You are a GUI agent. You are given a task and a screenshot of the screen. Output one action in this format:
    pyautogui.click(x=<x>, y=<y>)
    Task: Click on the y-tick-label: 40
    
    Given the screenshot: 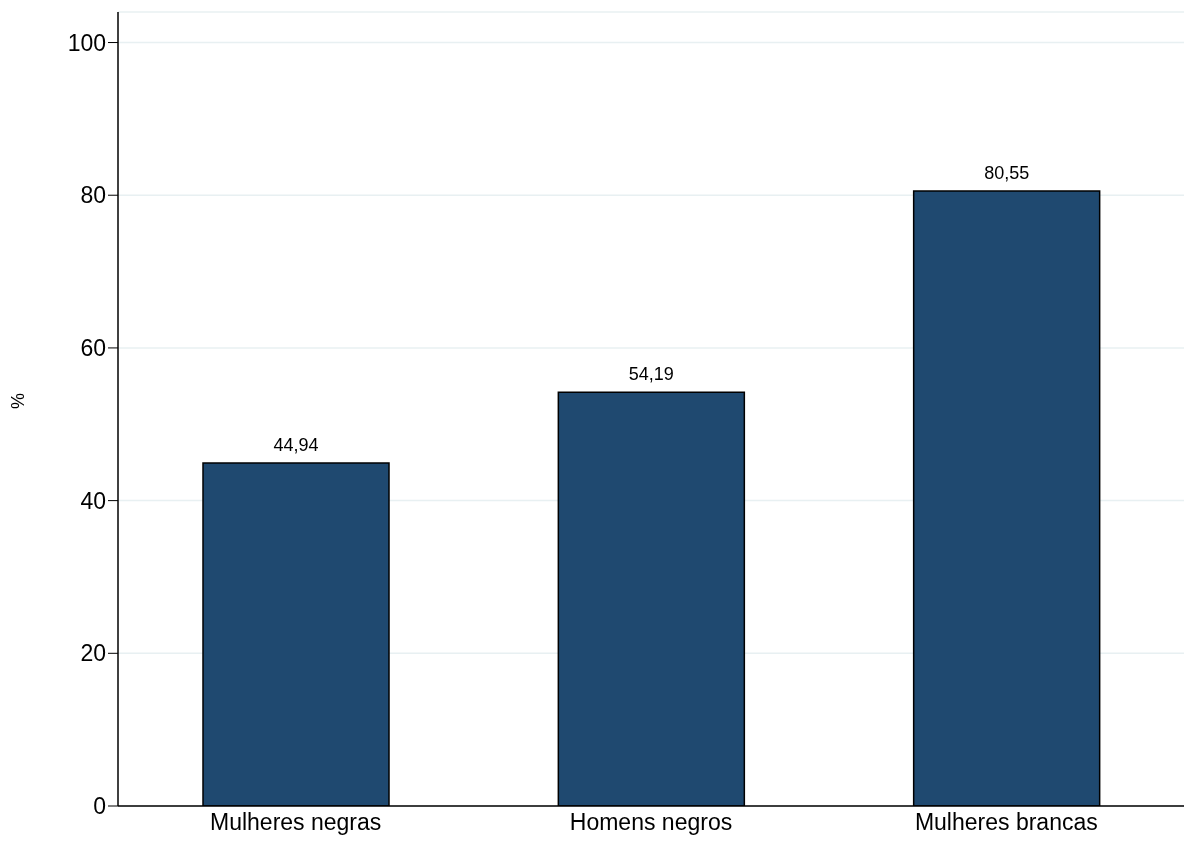 What is the action you would take?
    pyautogui.click(x=93, y=500)
    